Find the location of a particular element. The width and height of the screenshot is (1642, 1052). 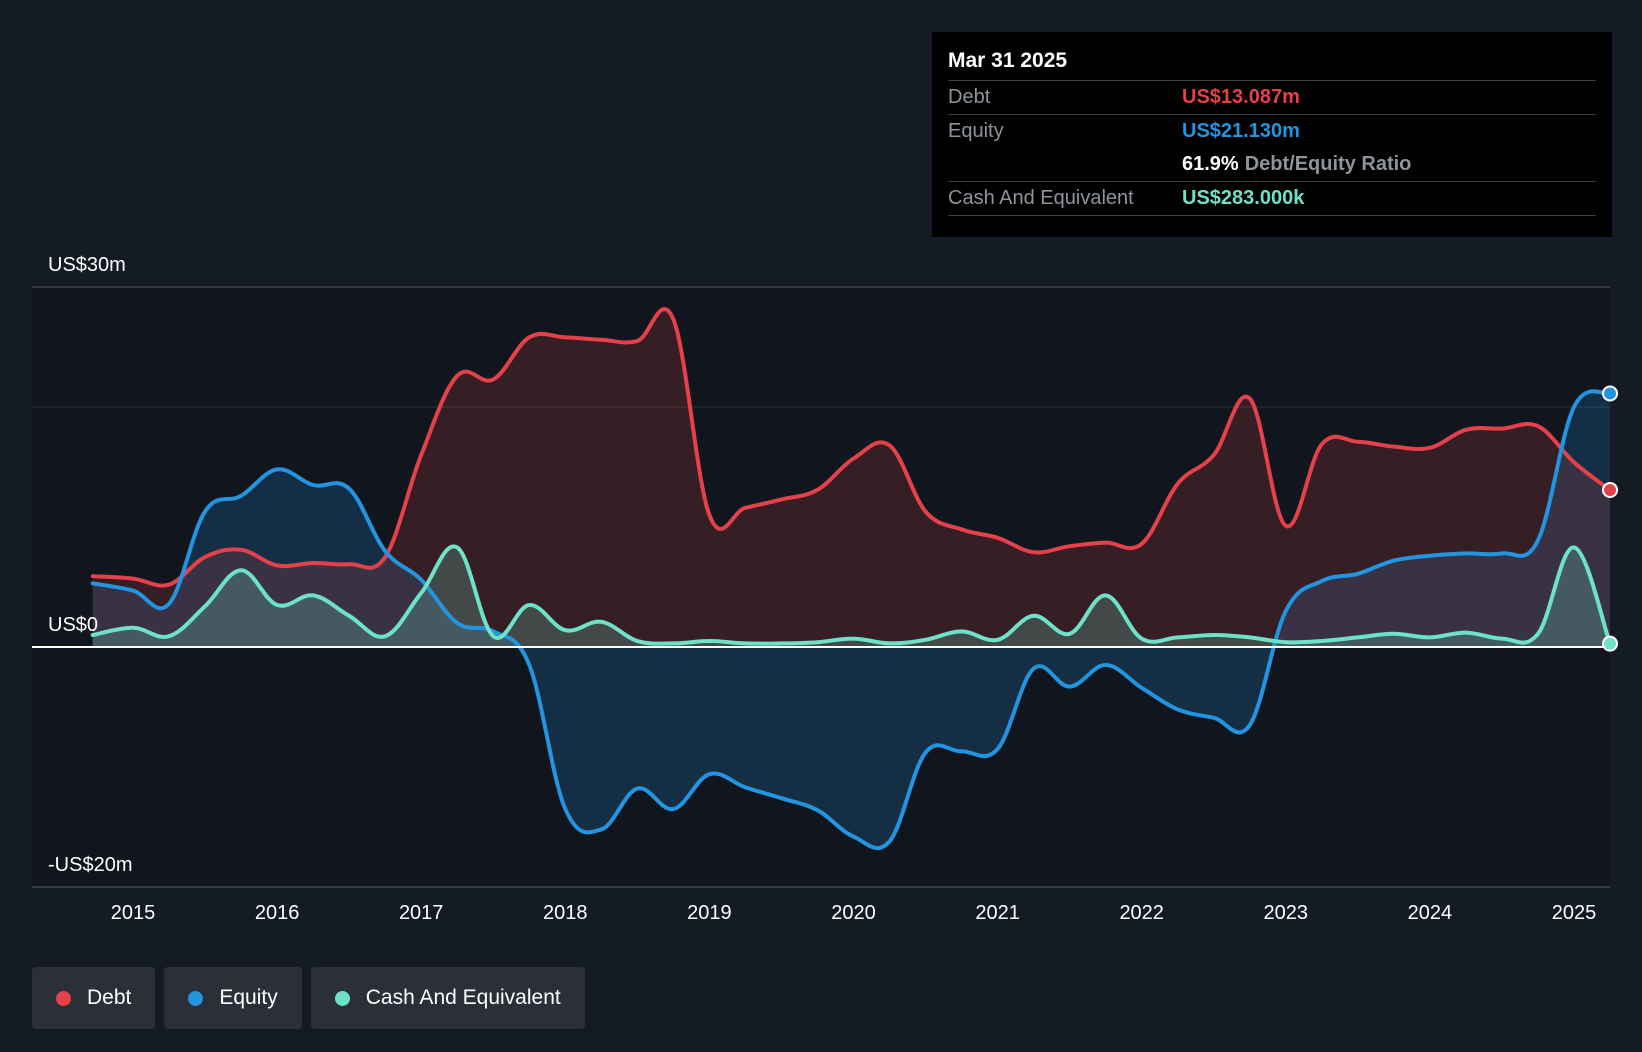

tooltip-ratio-value: 61.9% is located at coordinates (1210, 164).